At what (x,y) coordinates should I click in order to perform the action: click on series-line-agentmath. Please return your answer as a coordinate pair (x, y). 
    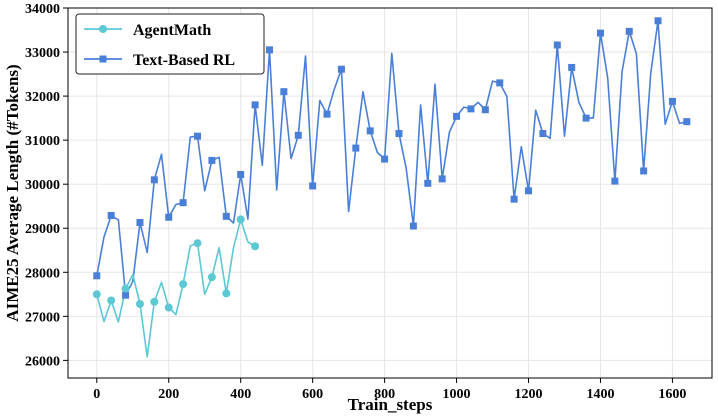
    Looking at the image, I should click on (176, 288).